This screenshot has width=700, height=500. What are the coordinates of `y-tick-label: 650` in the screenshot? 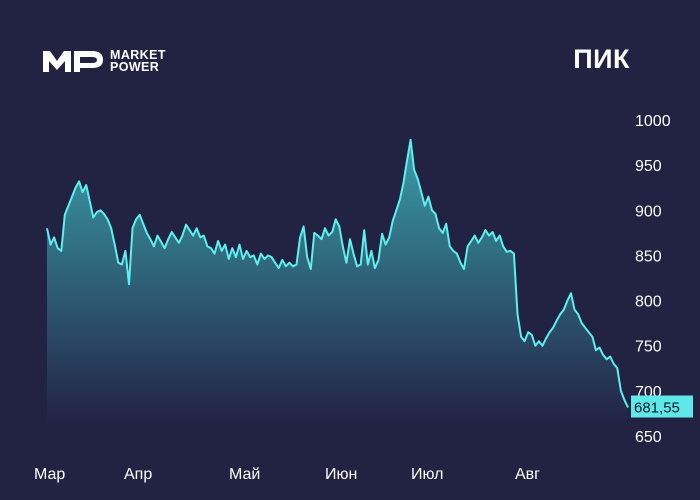 It's located at (648, 437).